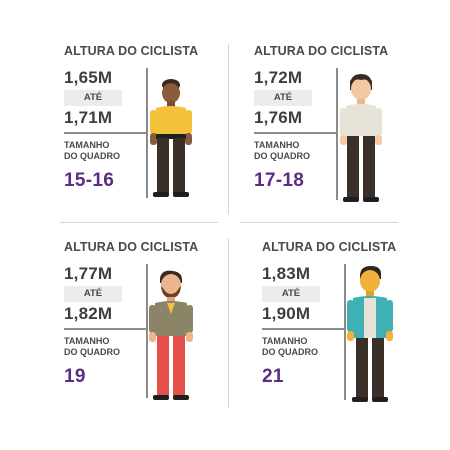 This screenshot has width=450, height=450. I want to click on vertical-divider-bottom, so click(228, 323).